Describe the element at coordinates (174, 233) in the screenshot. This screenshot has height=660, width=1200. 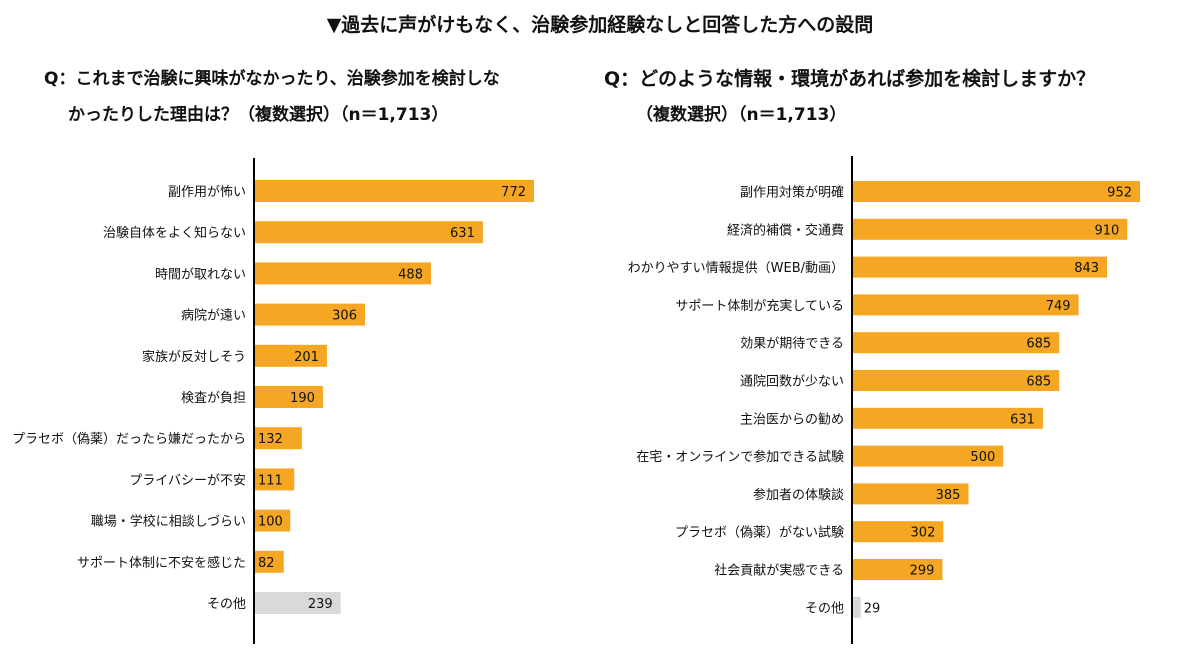
I see `left-category-label: 治験自体をよく知らない` at that location.